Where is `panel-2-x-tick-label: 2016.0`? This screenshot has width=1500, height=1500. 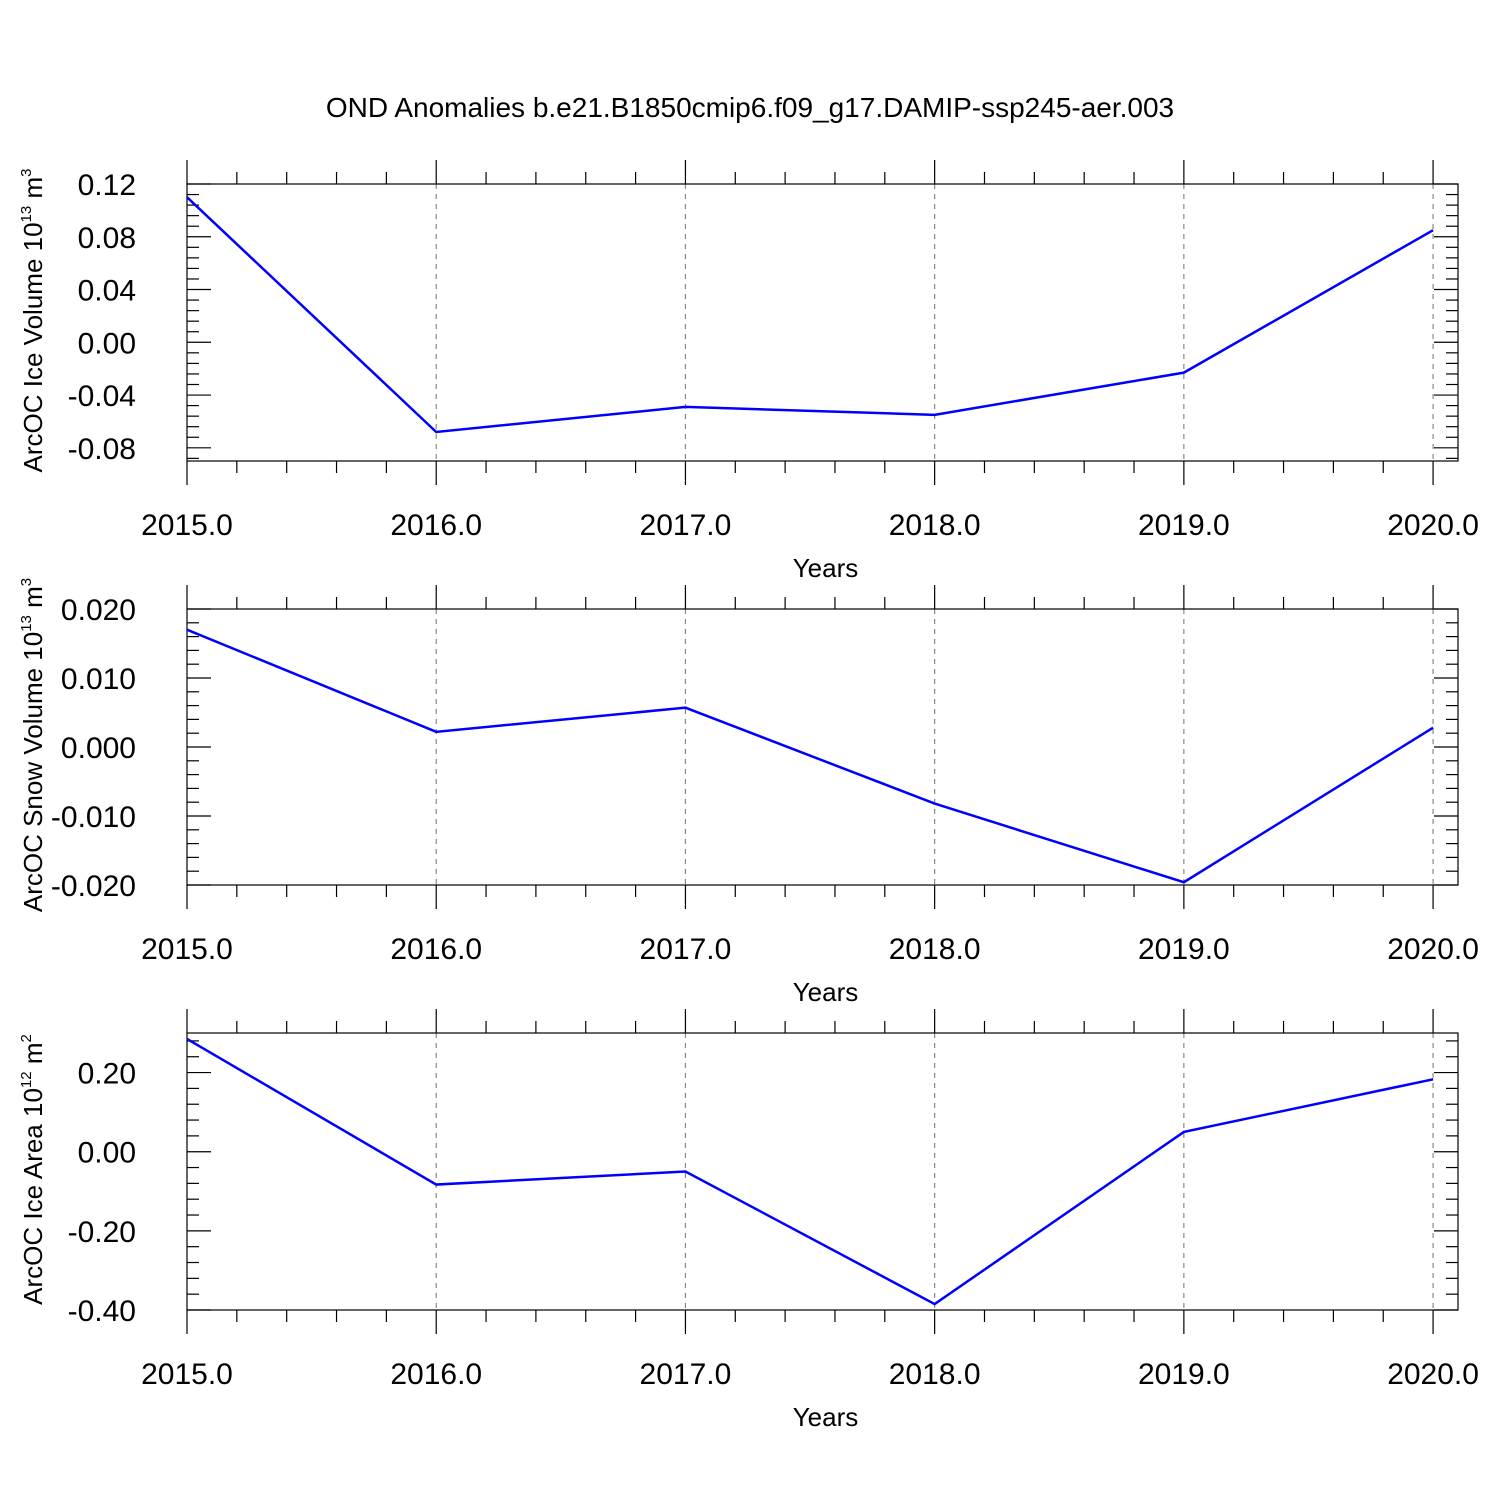
panel-2-x-tick-label: 2016.0 is located at coordinates (436, 949).